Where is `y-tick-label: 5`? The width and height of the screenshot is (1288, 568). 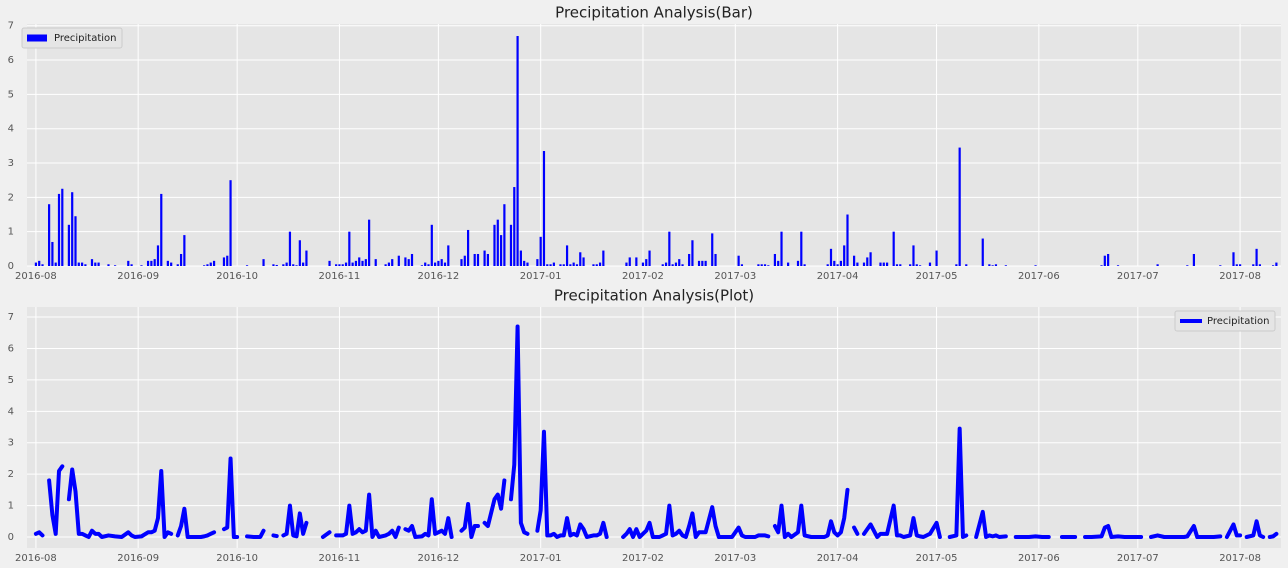 y-tick-label: 5 is located at coordinates (11, 94).